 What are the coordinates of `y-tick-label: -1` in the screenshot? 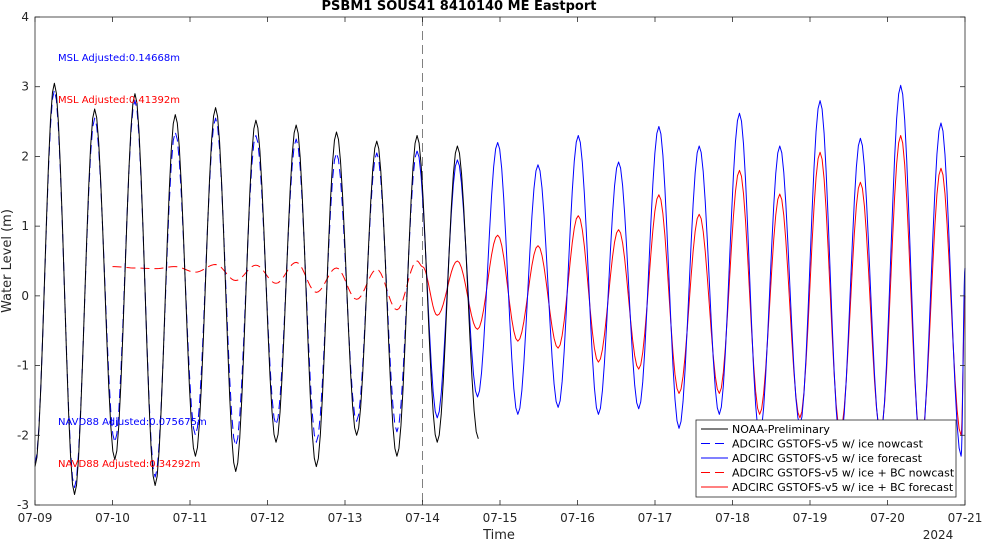 It's located at (23, 366).